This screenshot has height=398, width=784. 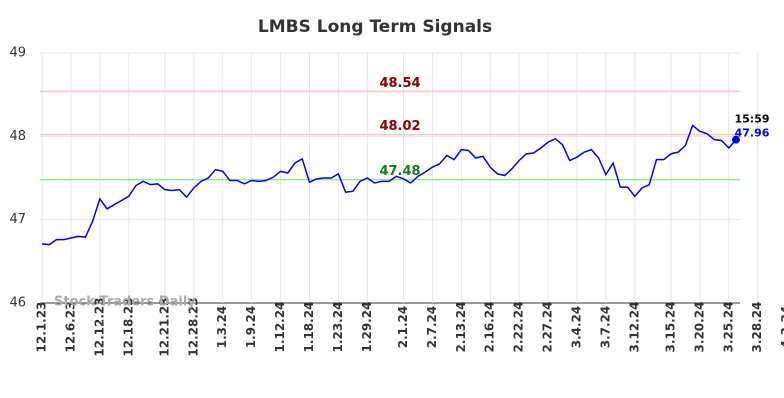 What do you see at coordinates (490, 327) in the screenshot?
I see `x-tick-label: 2.16.24` at bounding box center [490, 327].